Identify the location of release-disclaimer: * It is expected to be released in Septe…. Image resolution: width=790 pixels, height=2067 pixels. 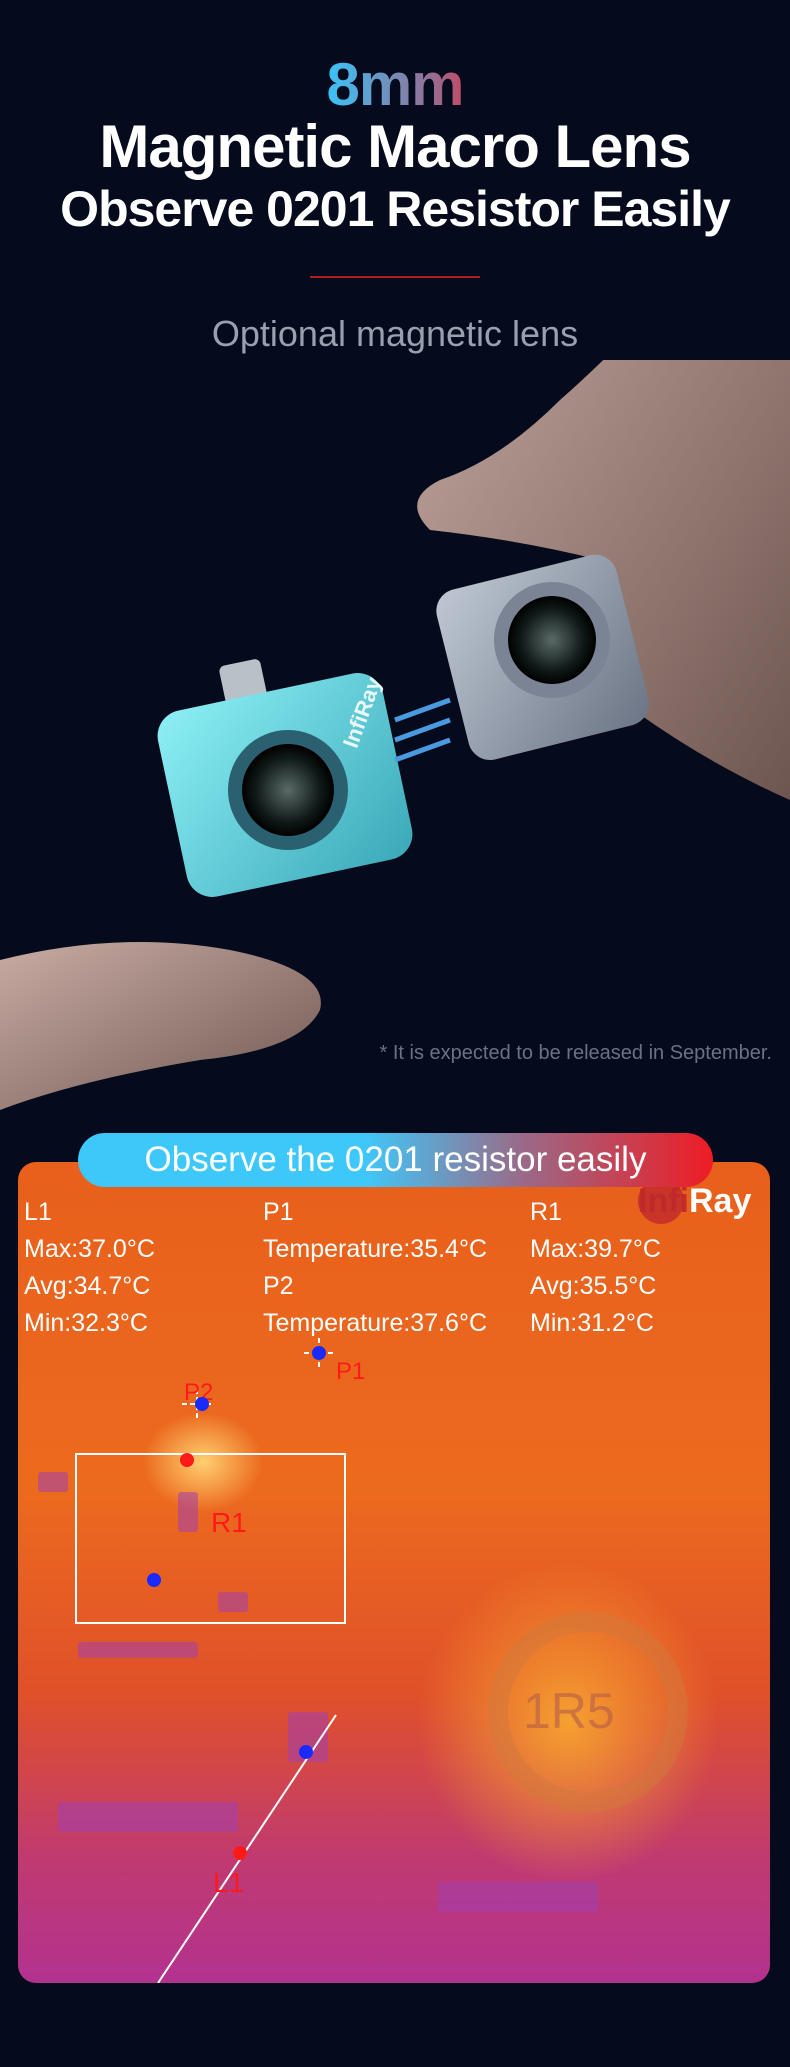
(575, 1053).